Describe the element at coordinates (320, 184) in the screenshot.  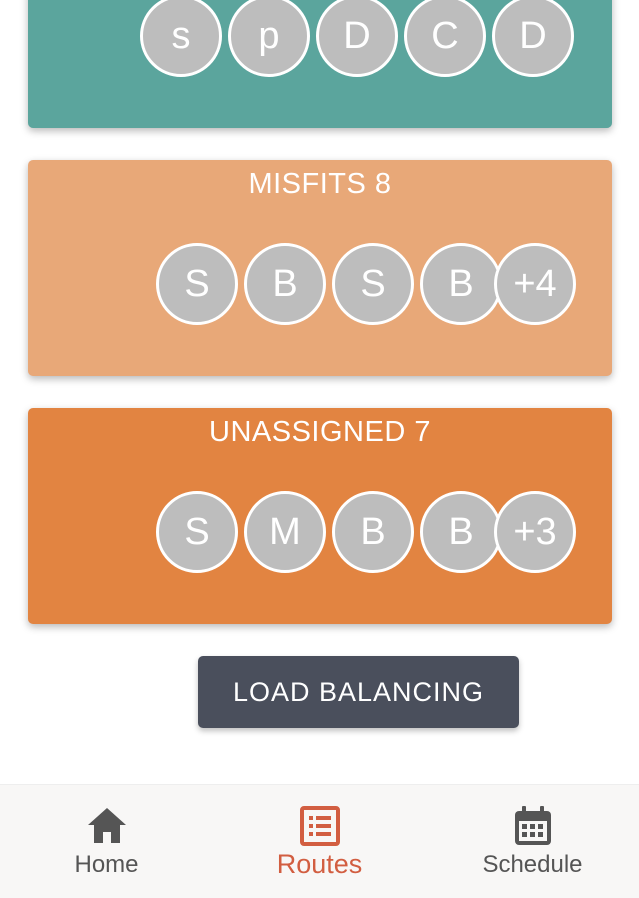
I see `team-title: MISFITS 8` at that location.